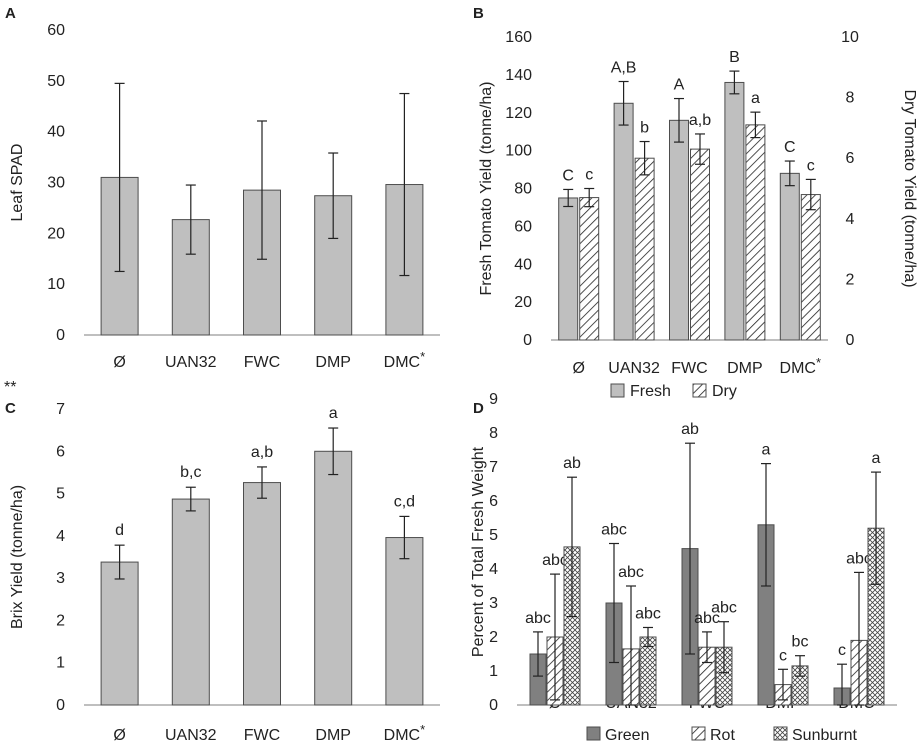 The height and width of the screenshot is (750, 919). Describe the element at coordinates (191, 362) in the screenshot. I see `category-label-a-1: UAN32` at that location.